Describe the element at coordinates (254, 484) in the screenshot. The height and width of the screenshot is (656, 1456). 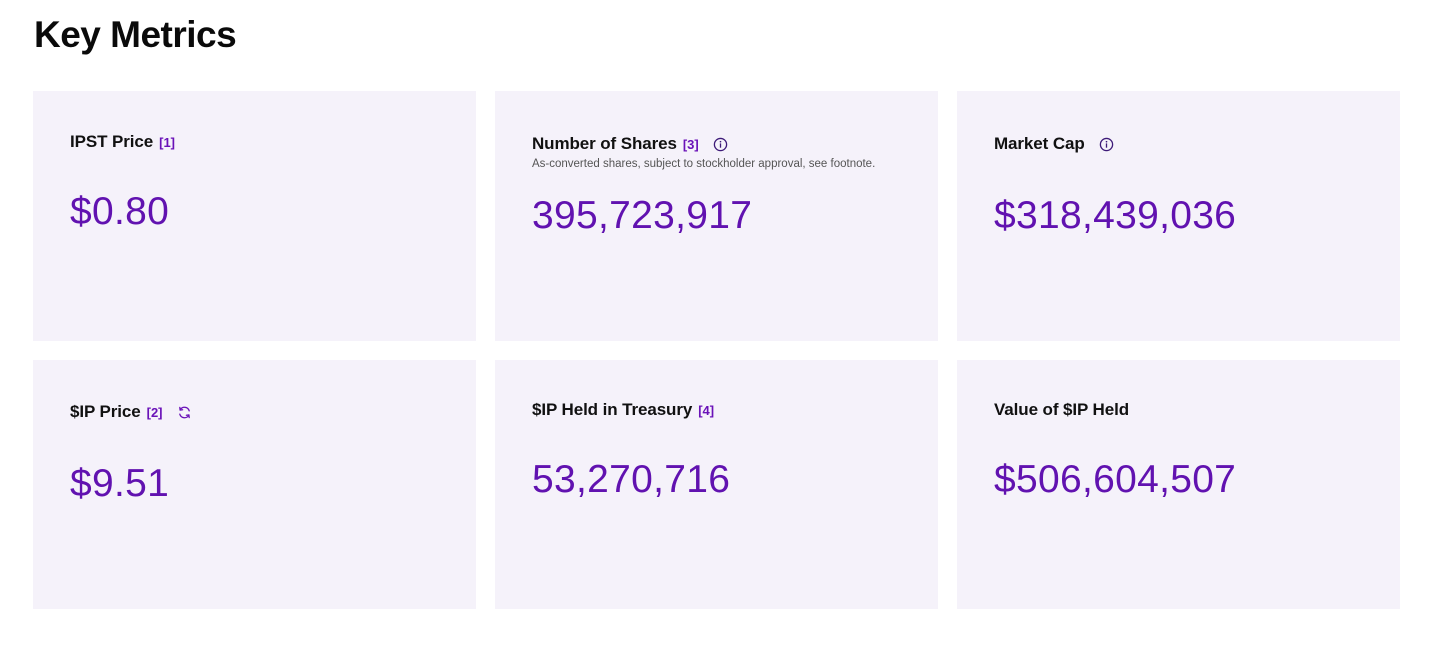
I see `metric-card-ip-price: $IP Price [2] $9.51` at that location.